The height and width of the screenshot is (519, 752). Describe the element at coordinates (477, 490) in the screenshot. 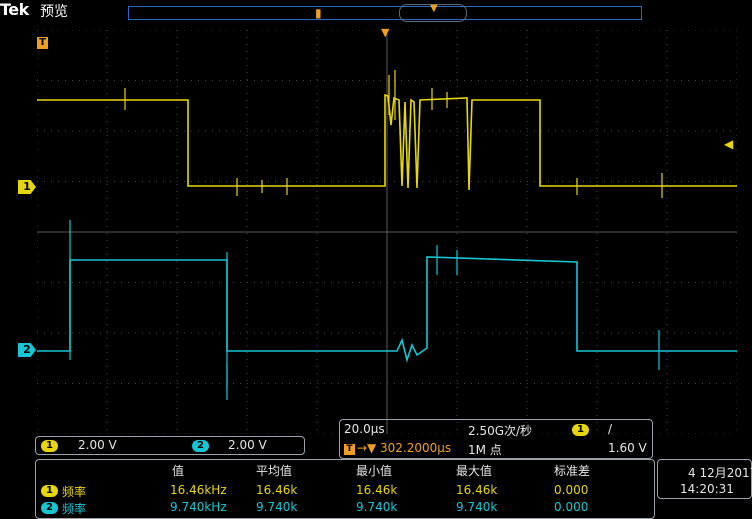

I see `row1-max: 16.46k` at that location.